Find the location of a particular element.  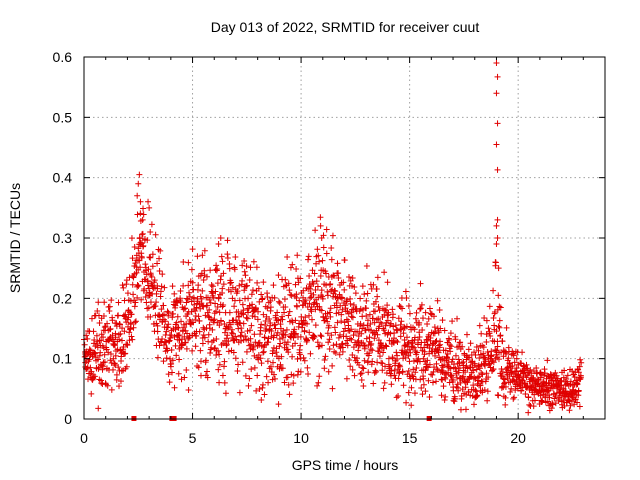

x-tick-label: 20 is located at coordinates (518, 438).